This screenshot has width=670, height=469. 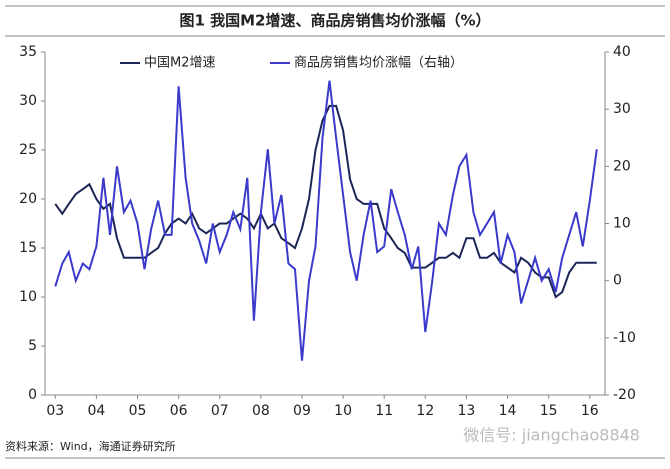 What do you see at coordinates (624, 338) in the screenshot?
I see `y2-tick-label: -10` at bounding box center [624, 338].